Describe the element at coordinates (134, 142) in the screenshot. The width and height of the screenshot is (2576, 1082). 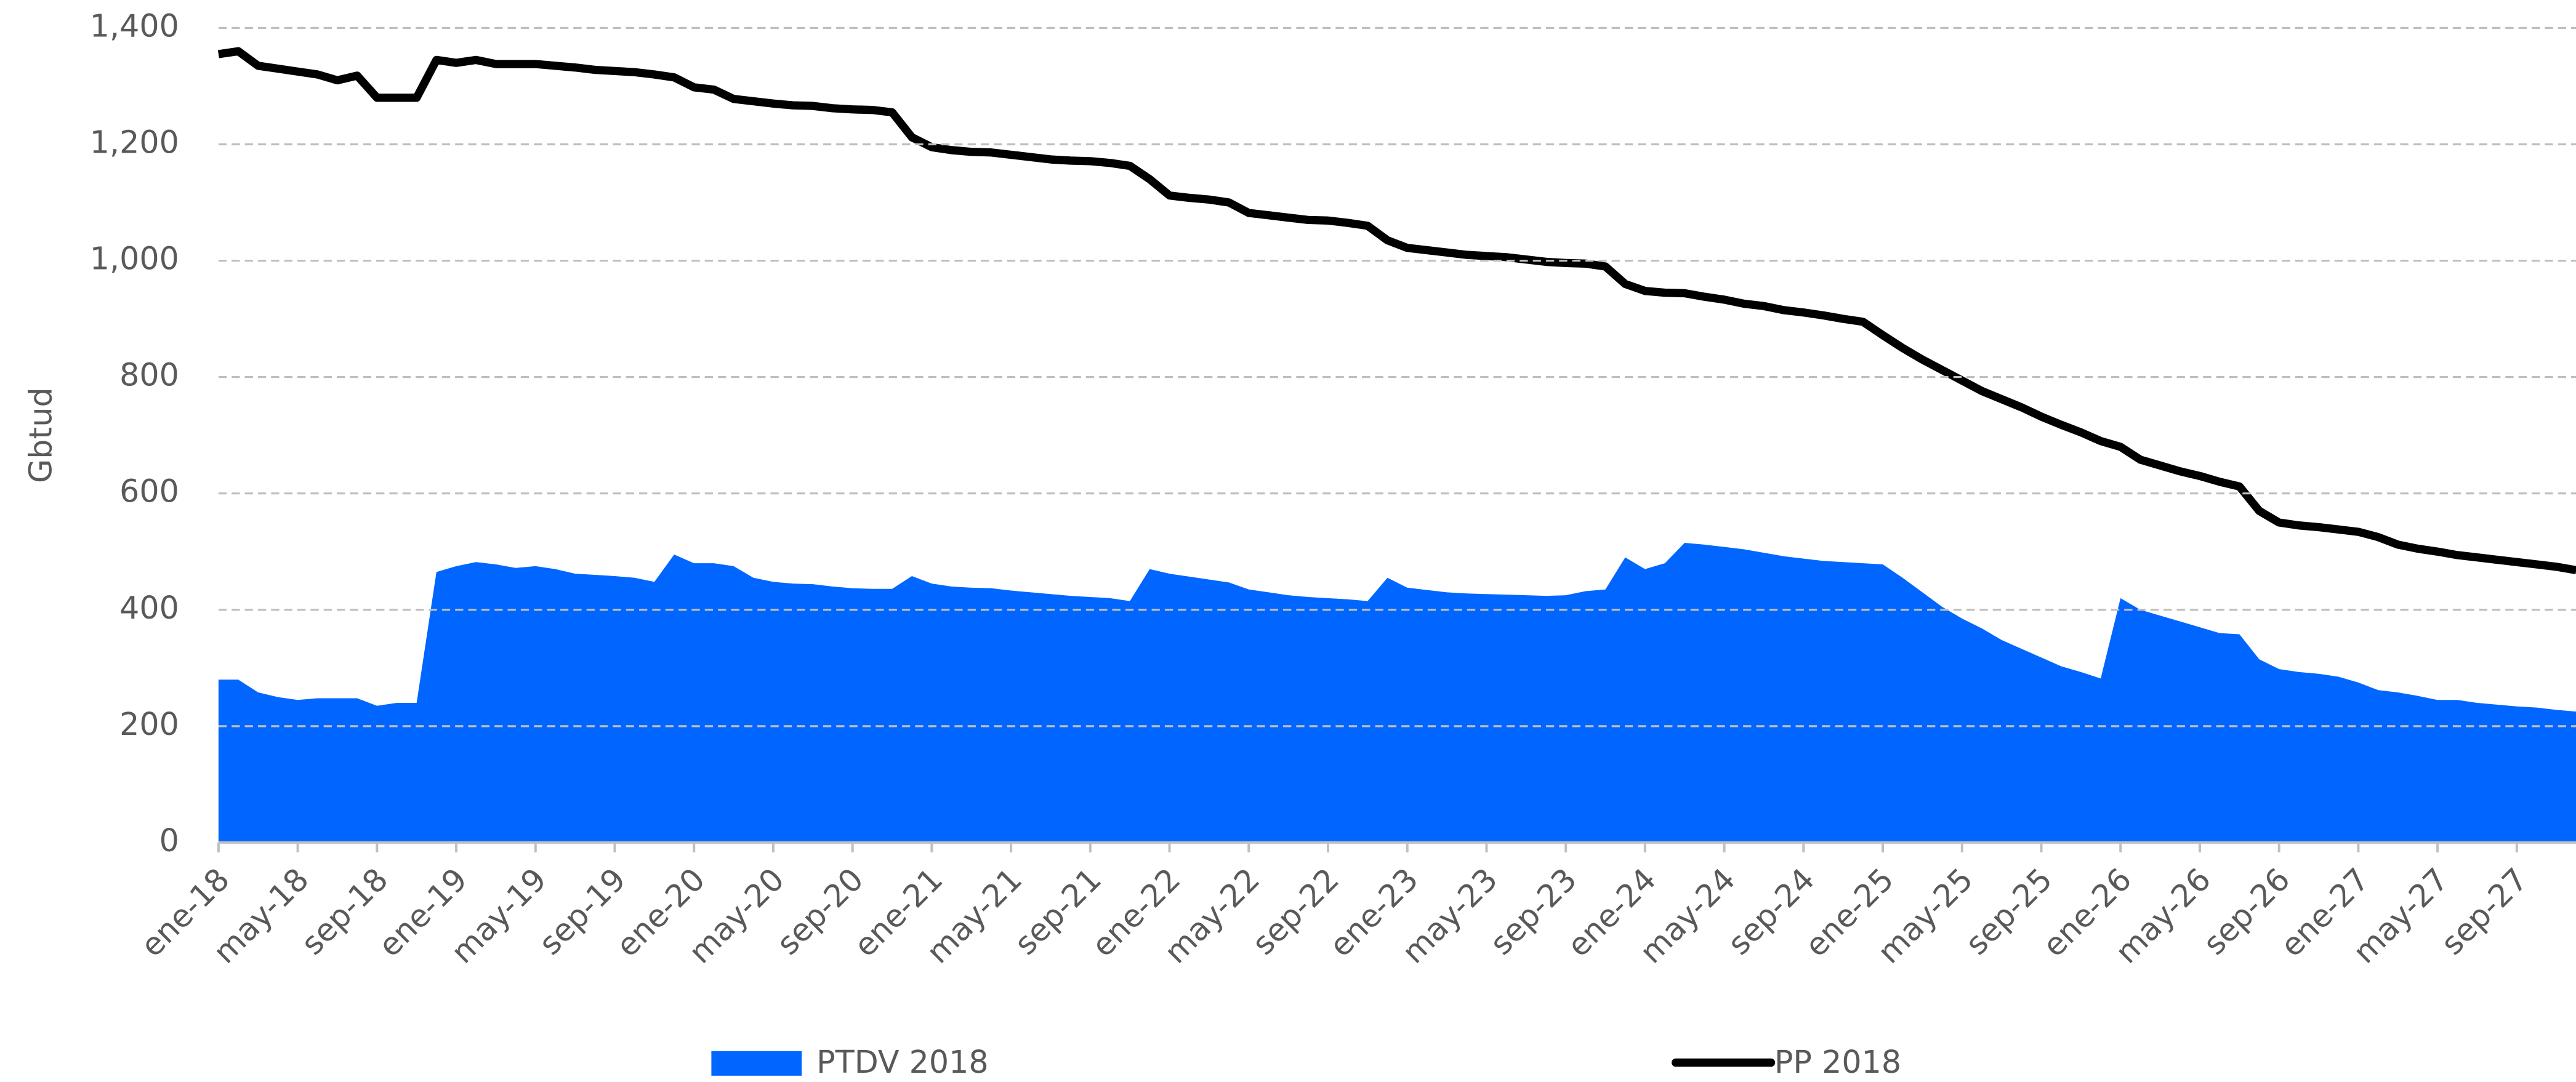
I see `y-tick-label: 1,200` at that location.